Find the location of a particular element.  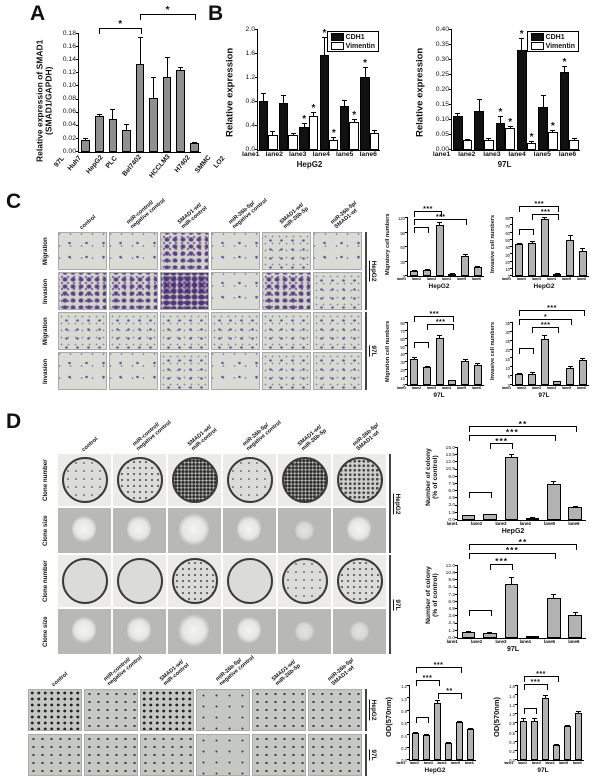

y-tick-label: 0.40 is located at coordinates (442, 29).